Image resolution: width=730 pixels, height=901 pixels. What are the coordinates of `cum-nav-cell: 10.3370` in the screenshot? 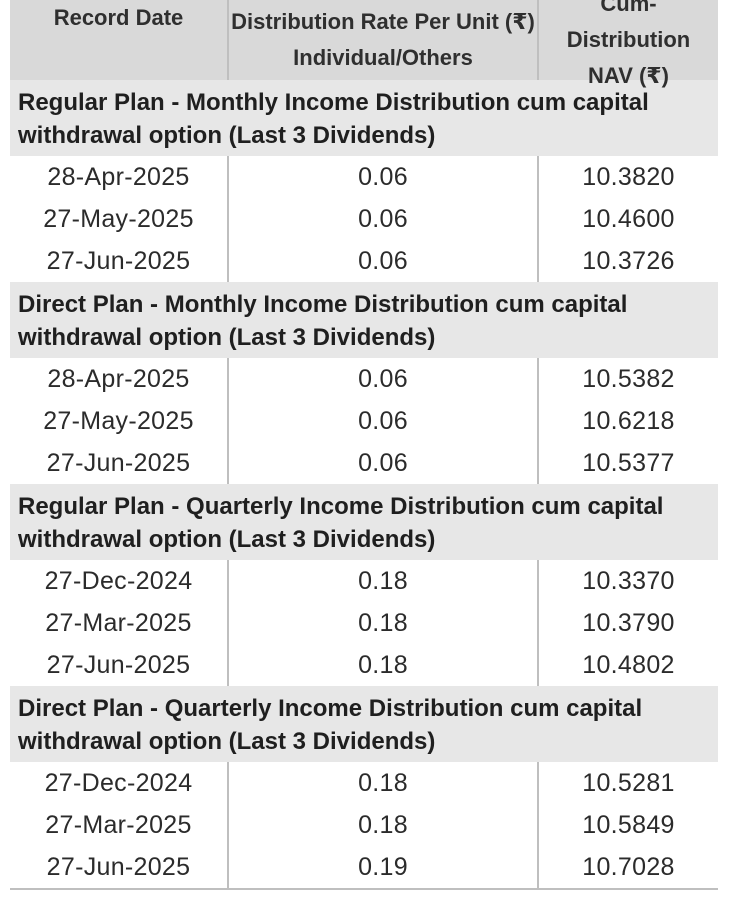 It's located at (627, 581).